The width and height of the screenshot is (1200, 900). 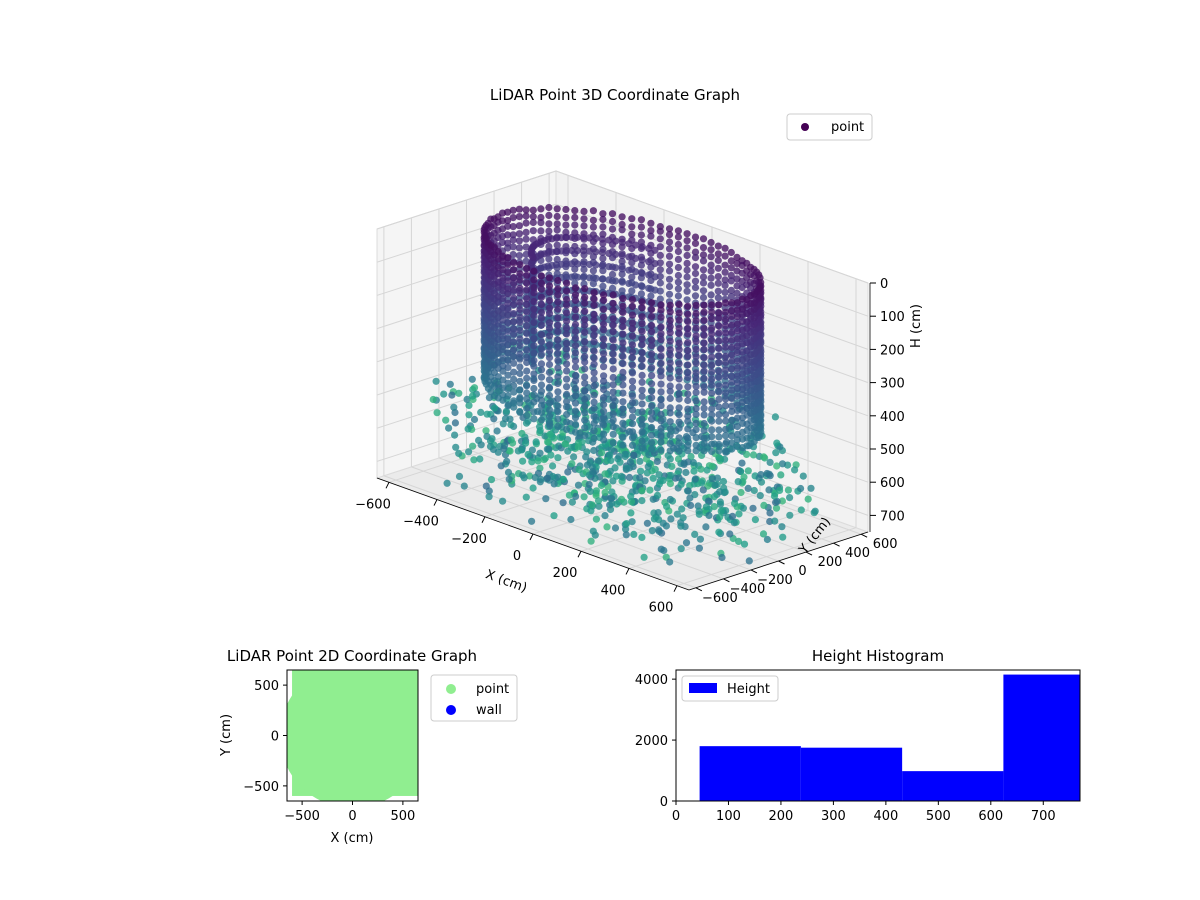 I want to click on tick-label-z-3d: 300, so click(x=892, y=384).